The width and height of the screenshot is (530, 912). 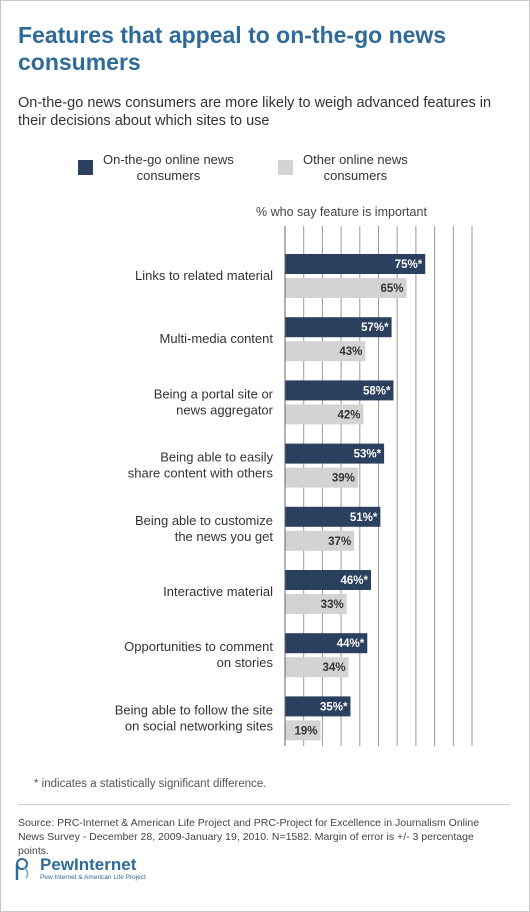 I want to click on logo-name: PewInternet, so click(x=88, y=864).